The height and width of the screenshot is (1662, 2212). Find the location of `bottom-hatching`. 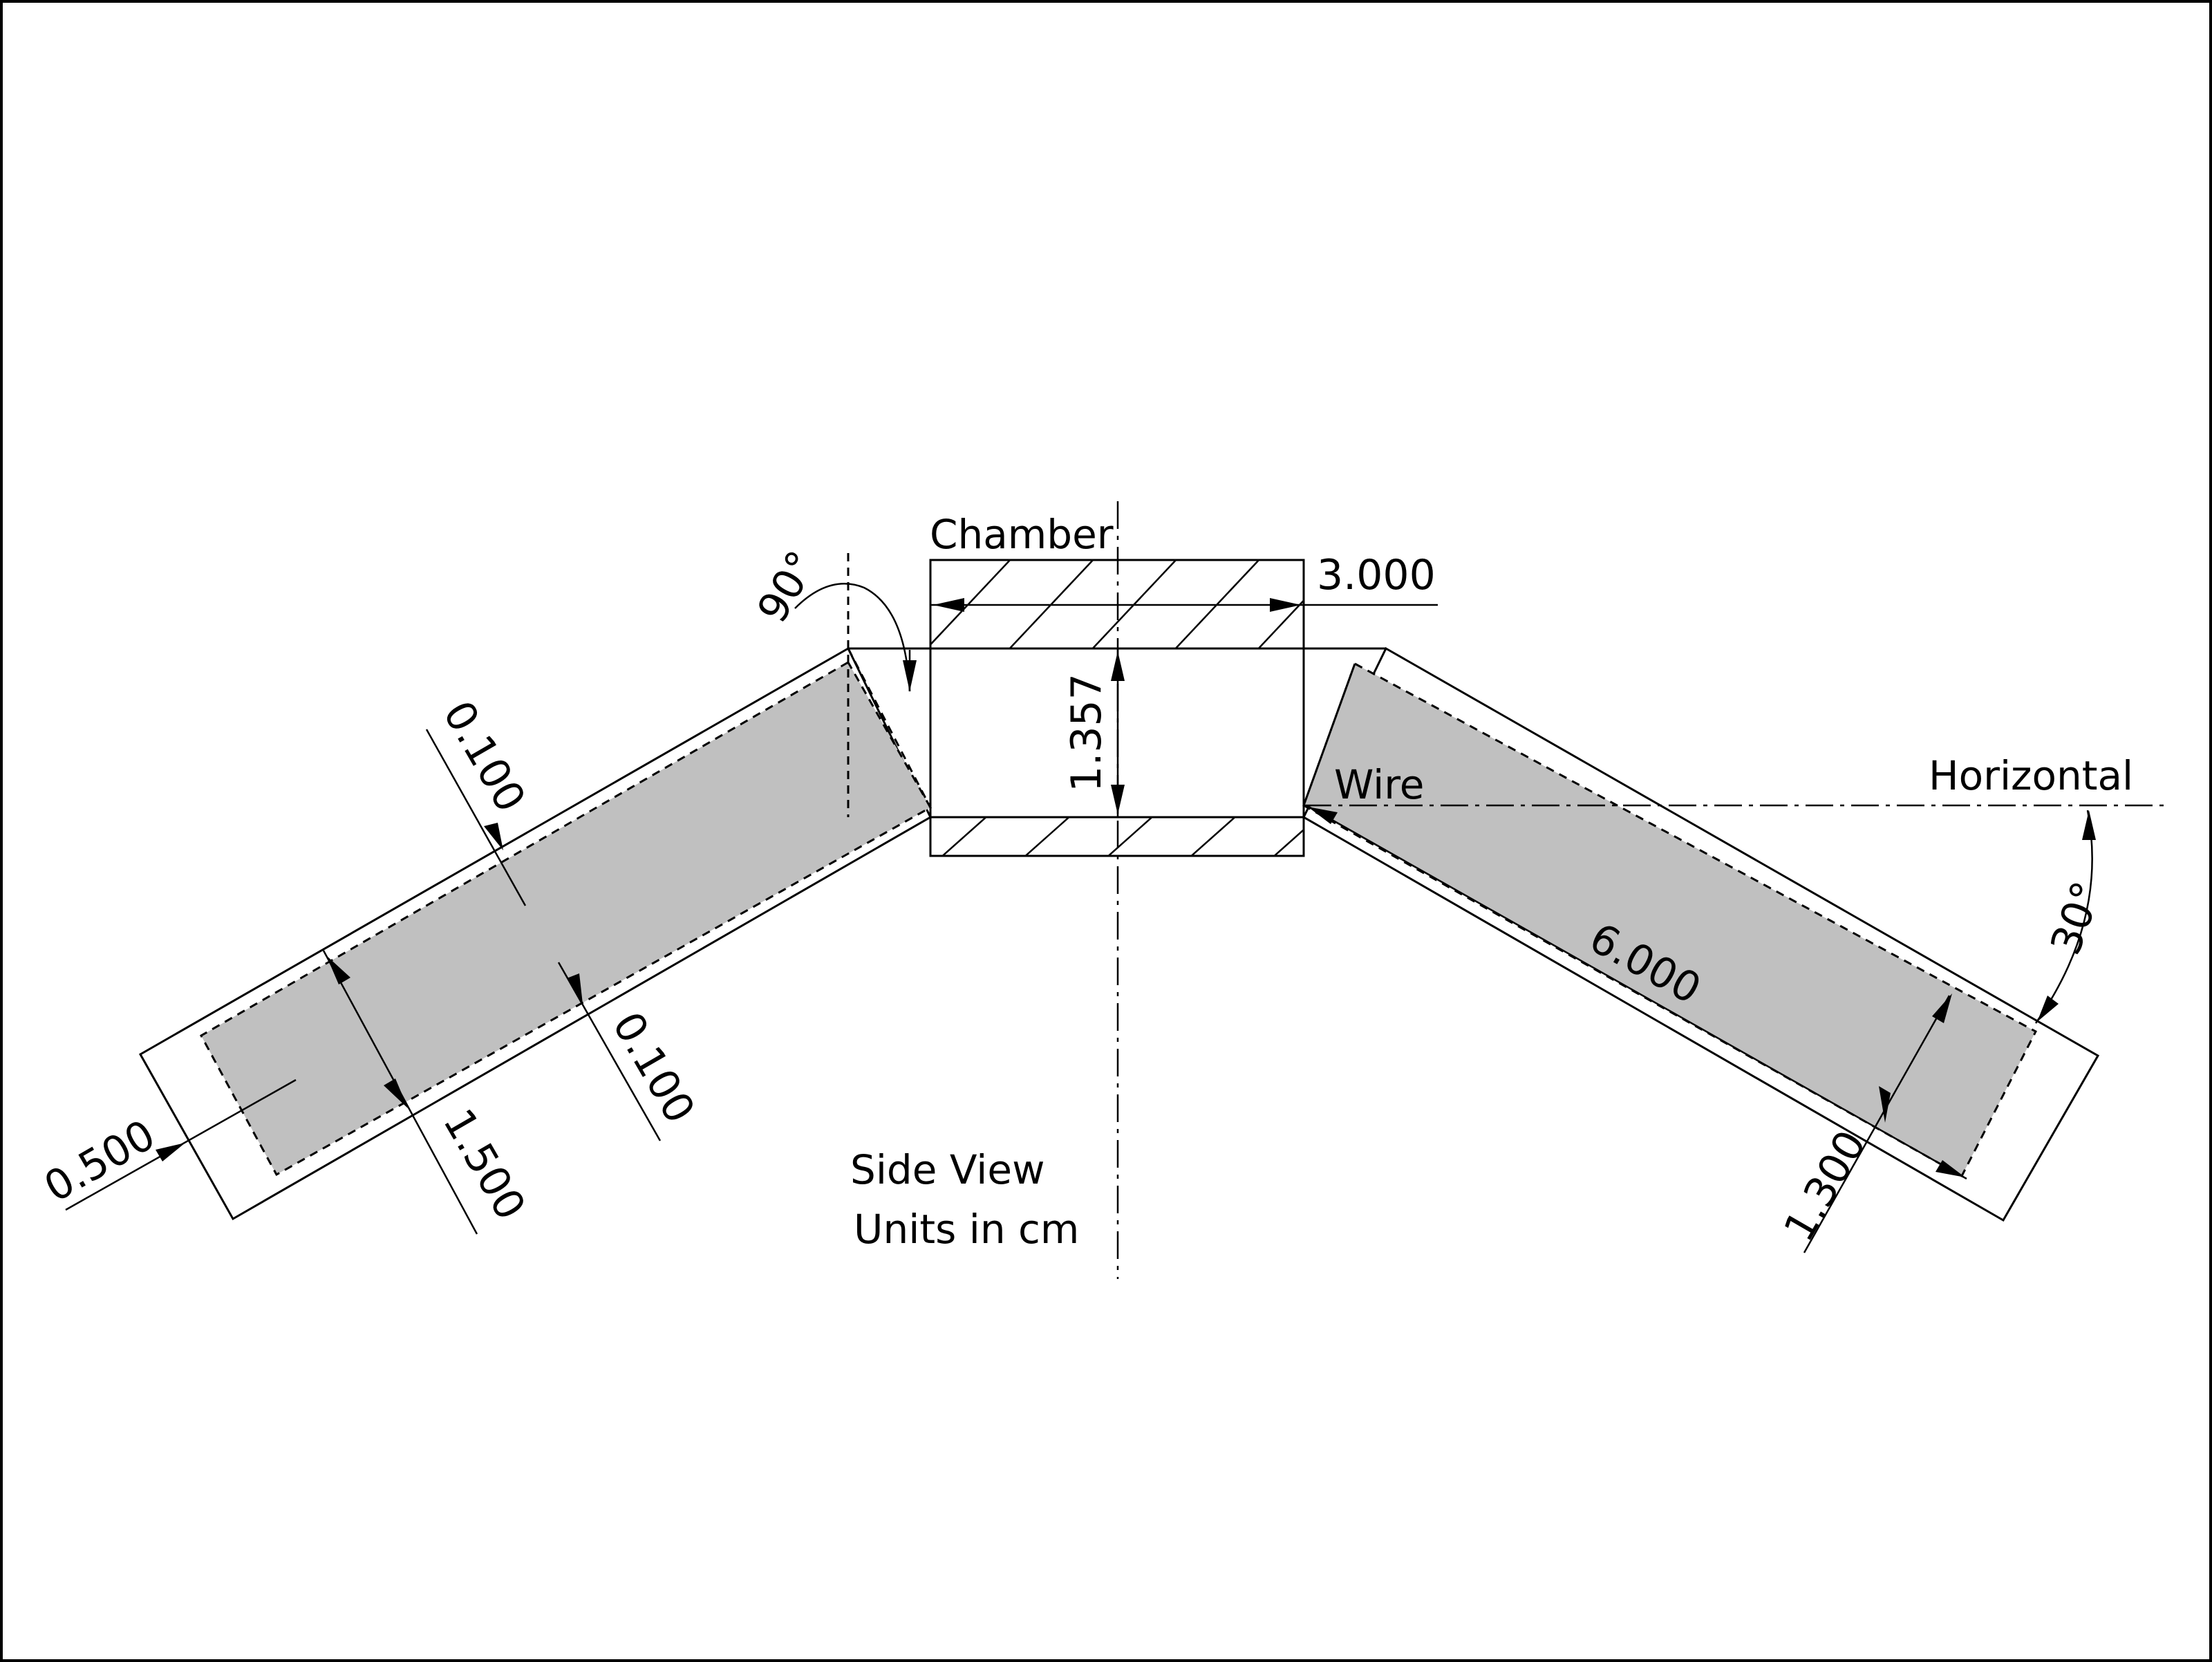

bottom-hatching is located at coordinates (1122, 837).